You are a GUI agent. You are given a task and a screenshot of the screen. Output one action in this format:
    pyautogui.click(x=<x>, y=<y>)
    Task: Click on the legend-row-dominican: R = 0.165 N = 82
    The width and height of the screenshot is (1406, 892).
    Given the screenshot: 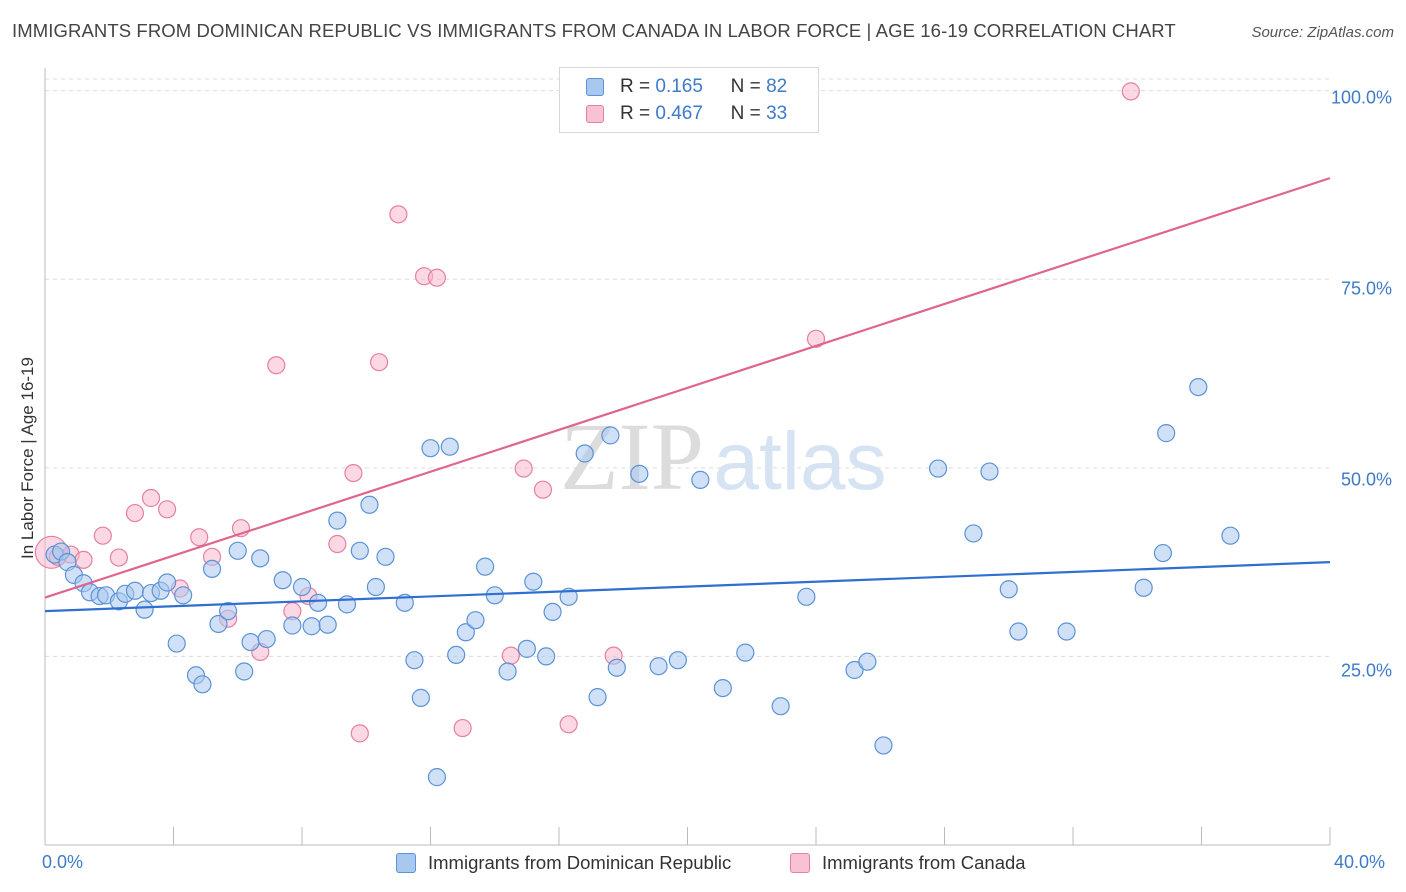 What is the action you would take?
    pyautogui.click(x=686, y=87)
    